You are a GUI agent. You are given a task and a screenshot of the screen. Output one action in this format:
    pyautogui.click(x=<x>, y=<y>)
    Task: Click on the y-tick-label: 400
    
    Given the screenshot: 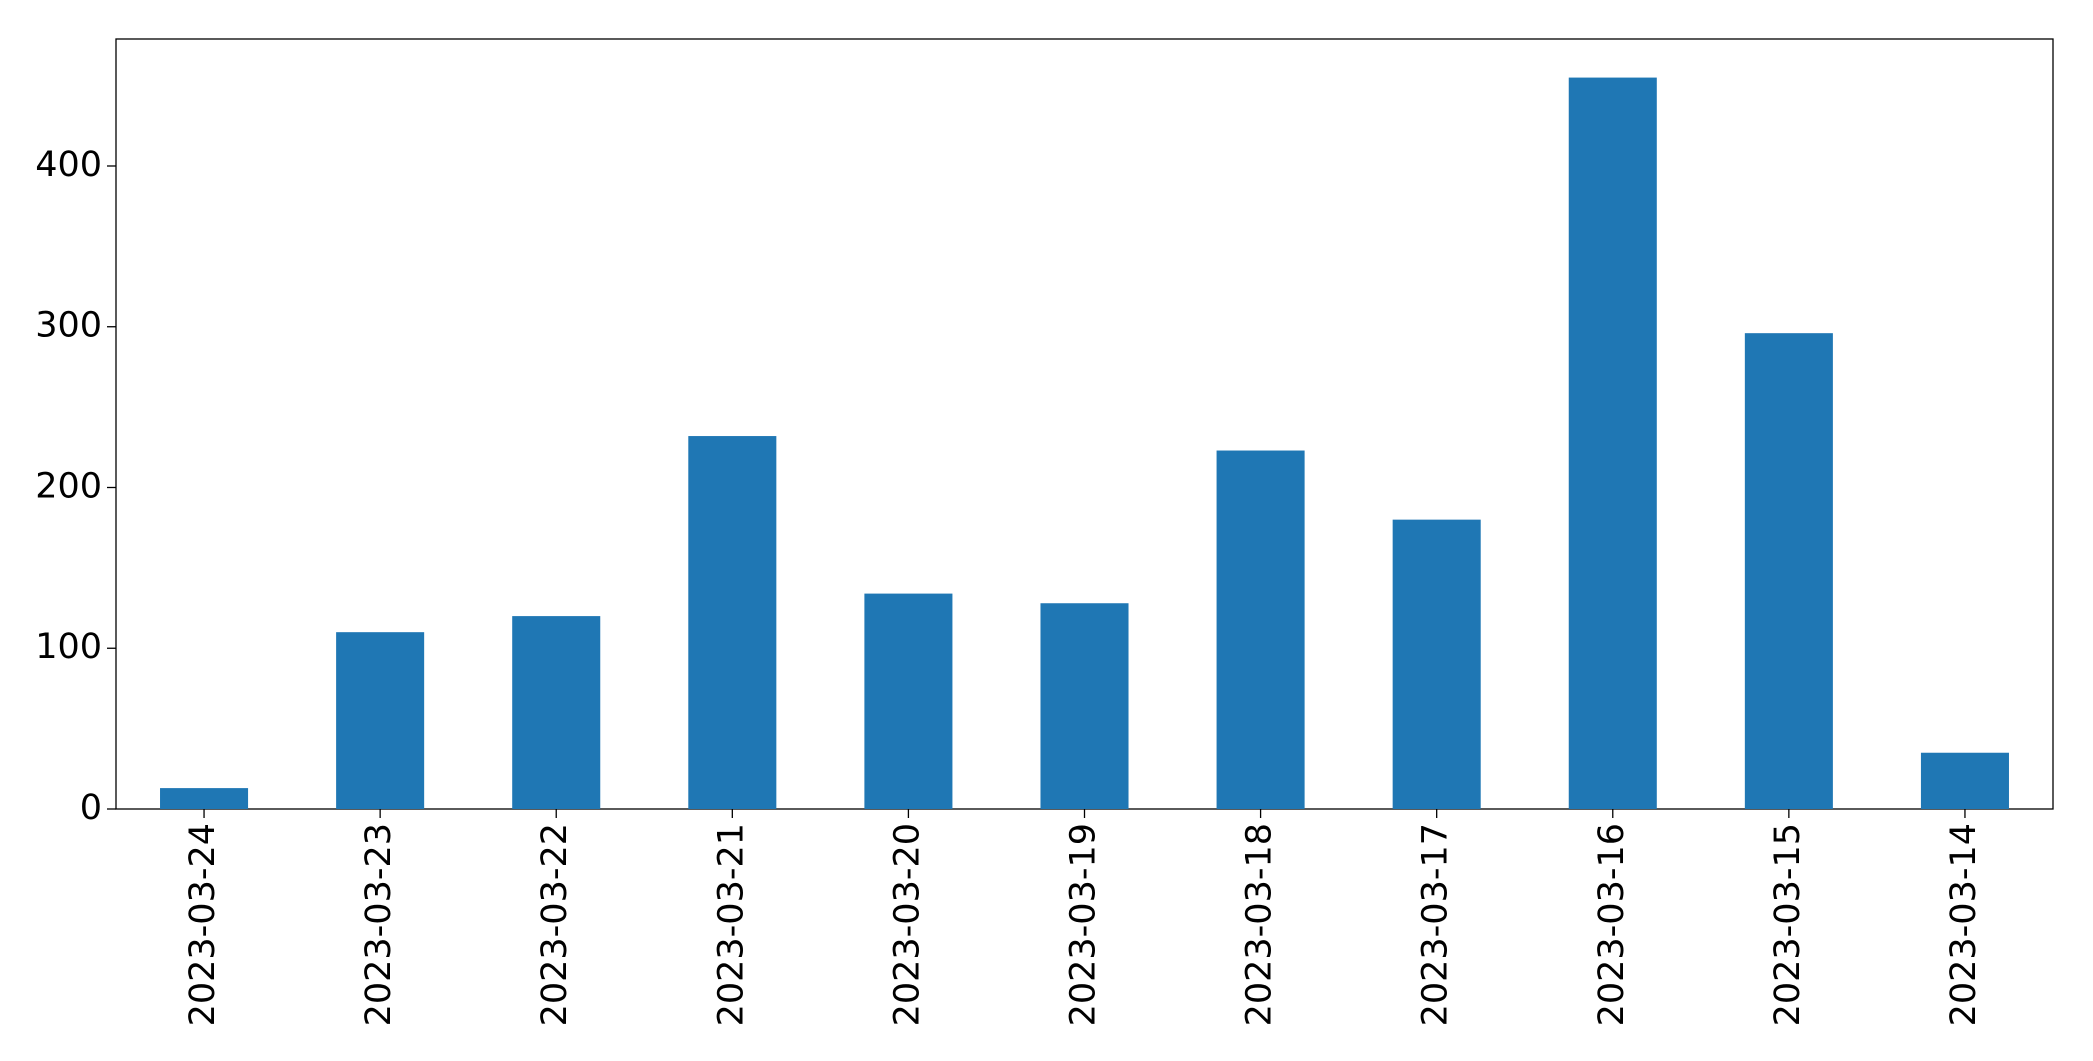 What is the action you would take?
    pyautogui.click(x=68, y=165)
    